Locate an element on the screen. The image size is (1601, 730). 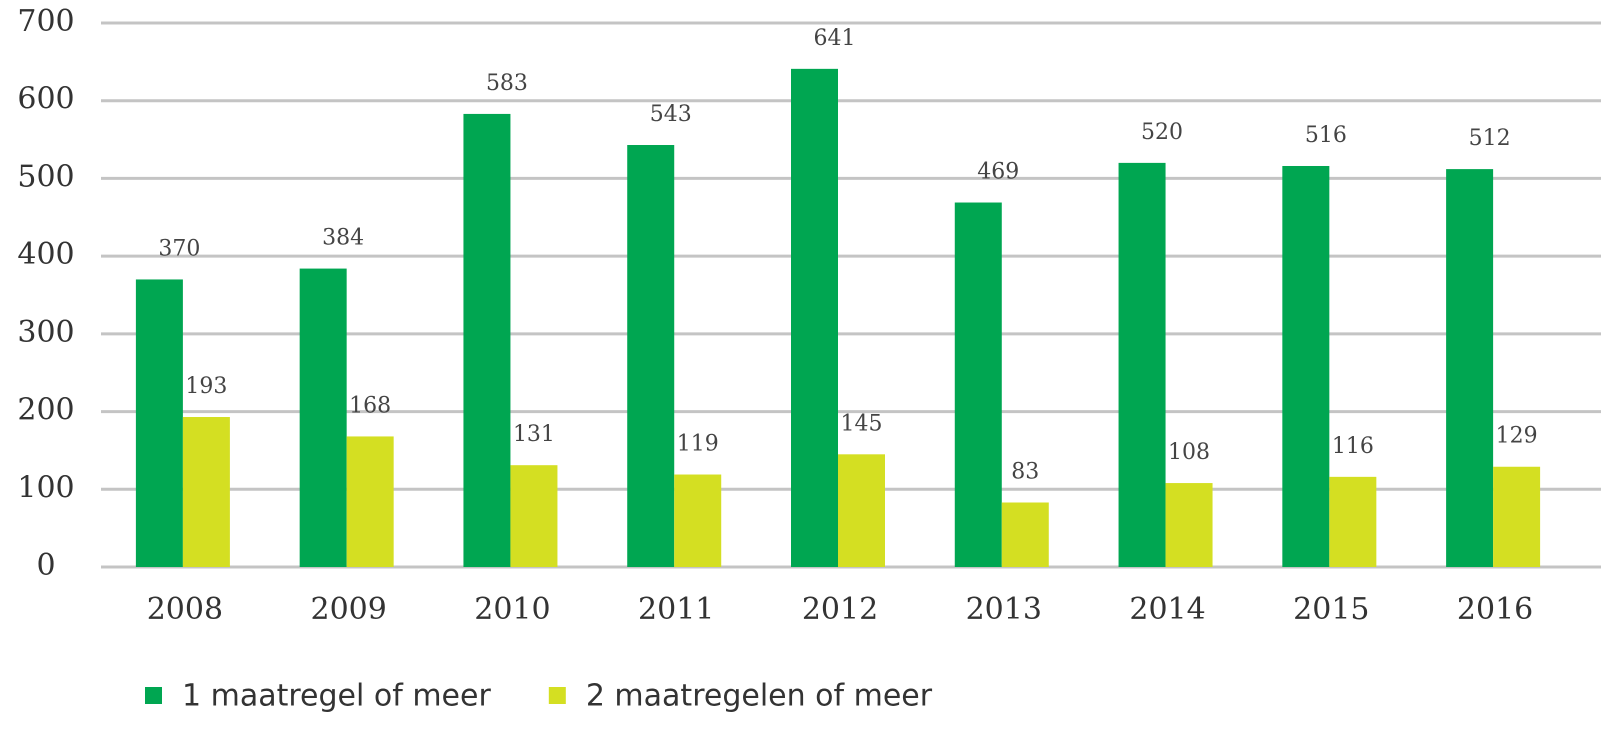
y-tick-label: 0 is located at coordinates (45, 565).